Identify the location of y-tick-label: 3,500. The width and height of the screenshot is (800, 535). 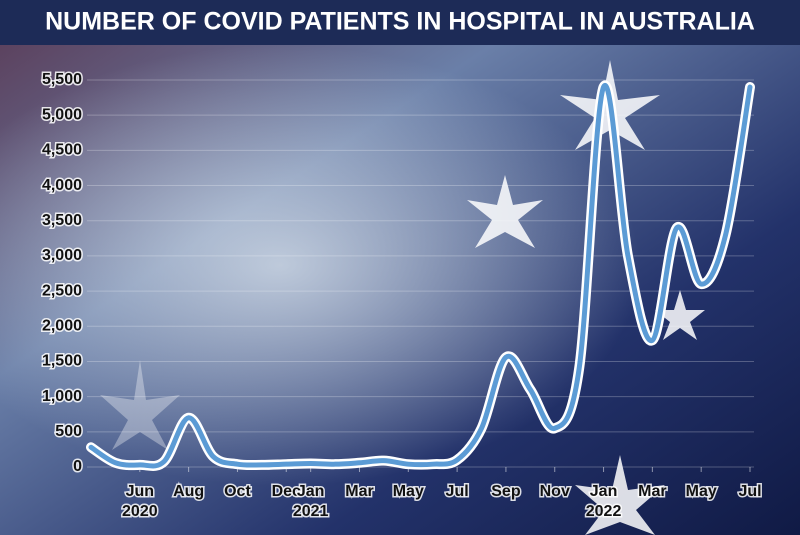
(62, 220).